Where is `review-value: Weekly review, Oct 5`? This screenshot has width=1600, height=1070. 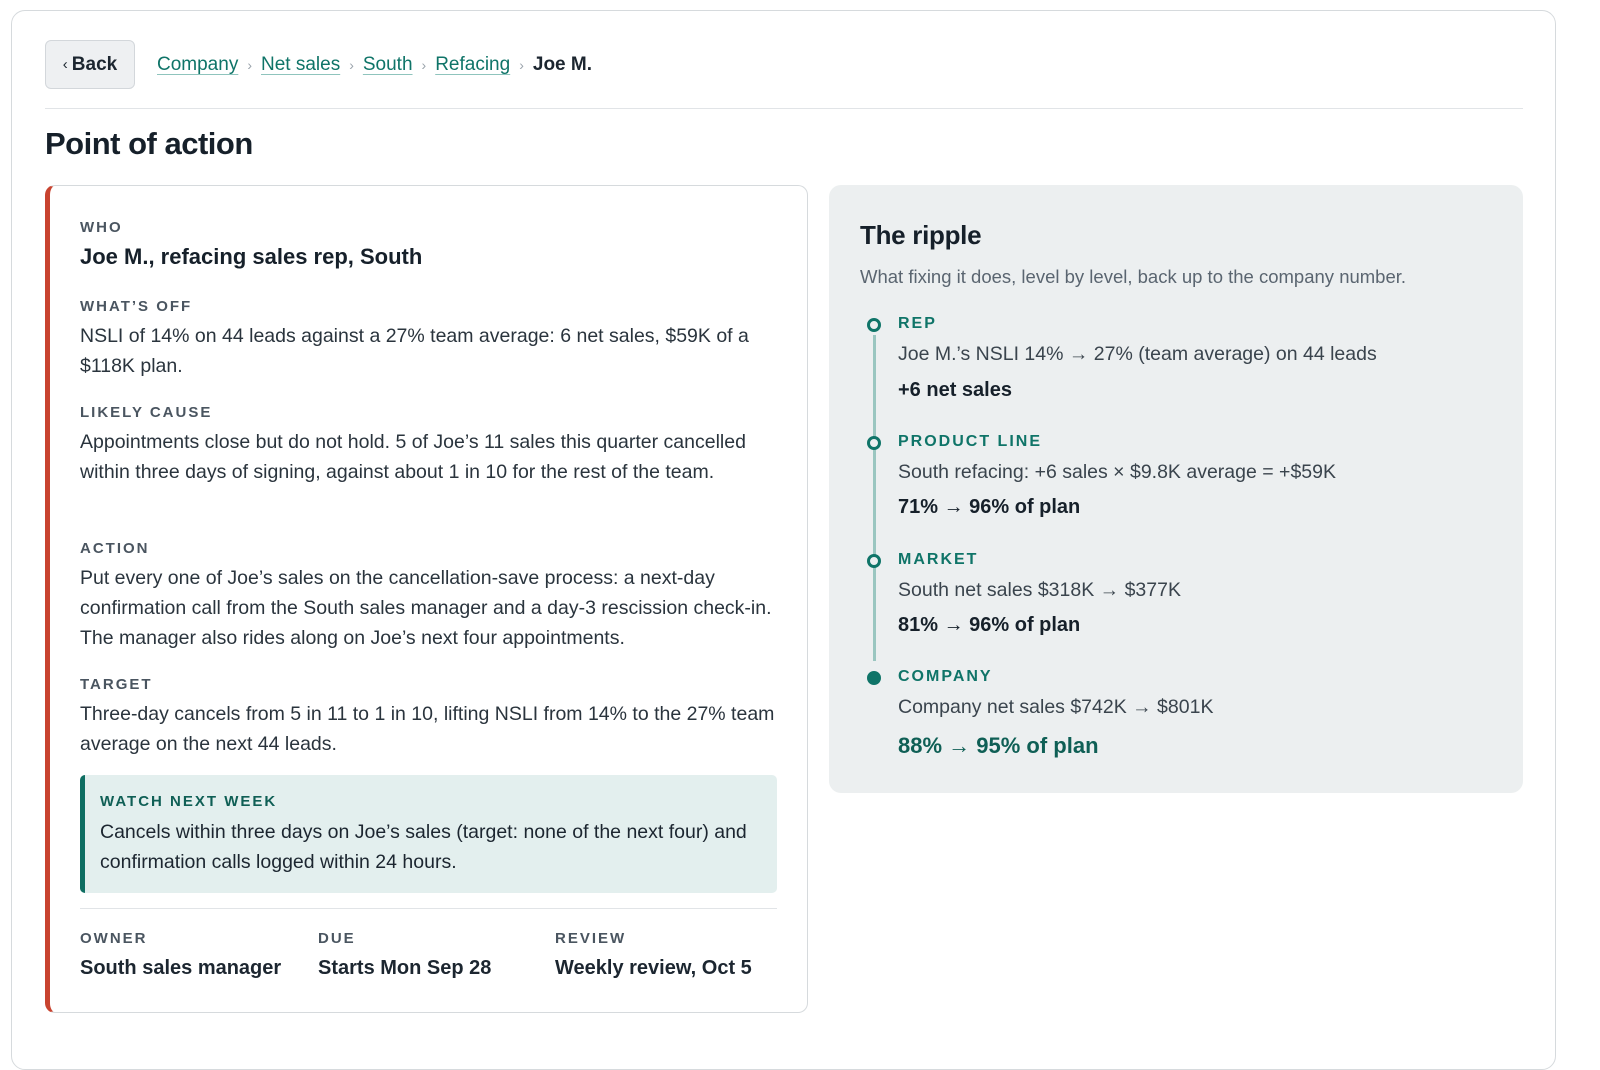 review-value: Weekly review, Oct 5 is located at coordinates (653, 968).